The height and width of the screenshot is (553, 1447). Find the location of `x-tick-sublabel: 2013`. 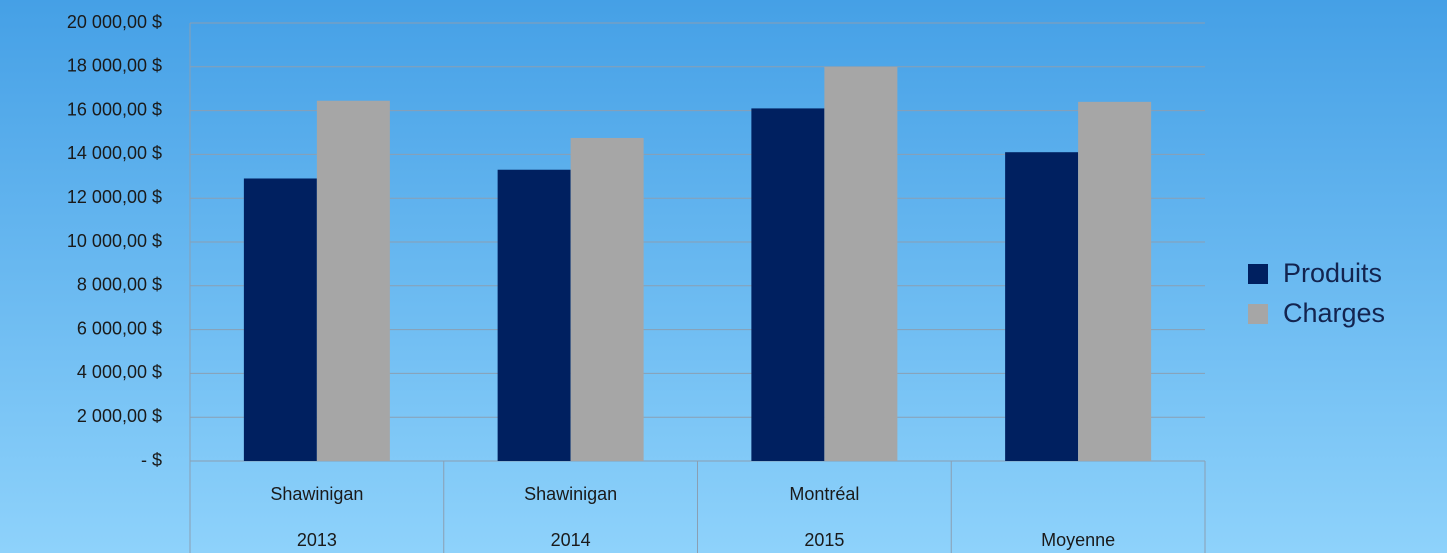

x-tick-sublabel: 2013 is located at coordinates (317, 540).